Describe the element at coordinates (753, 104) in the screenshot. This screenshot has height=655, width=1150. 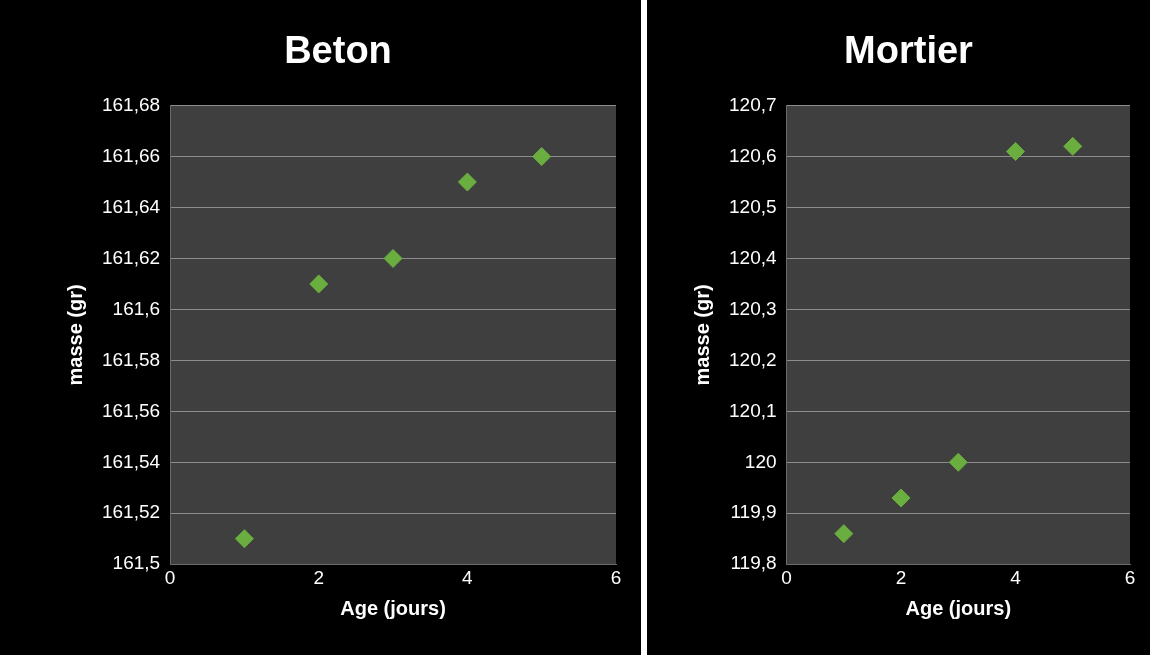
I see `y-tick-label: 120,7` at that location.